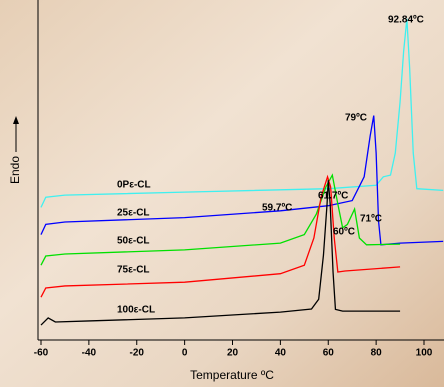 The height and width of the screenshot is (392, 444). I want to click on x-tick-label: 60, so click(329, 353).